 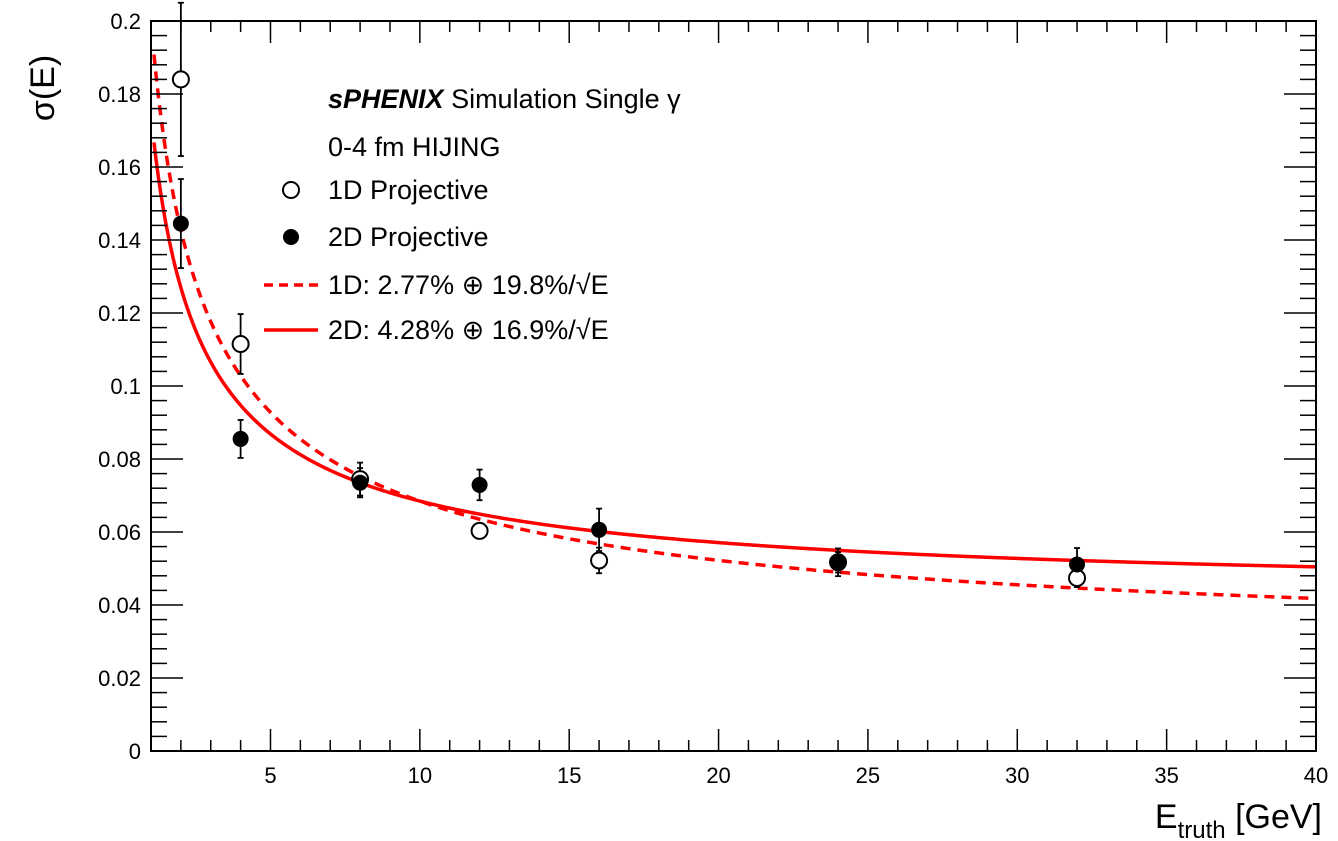 What do you see at coordinates (468, 330) in the screenshot?
I see `legend-2d-fit: 2D: 4.28% ⊕ 16.9%/√E` at bounding box center [468, 330].